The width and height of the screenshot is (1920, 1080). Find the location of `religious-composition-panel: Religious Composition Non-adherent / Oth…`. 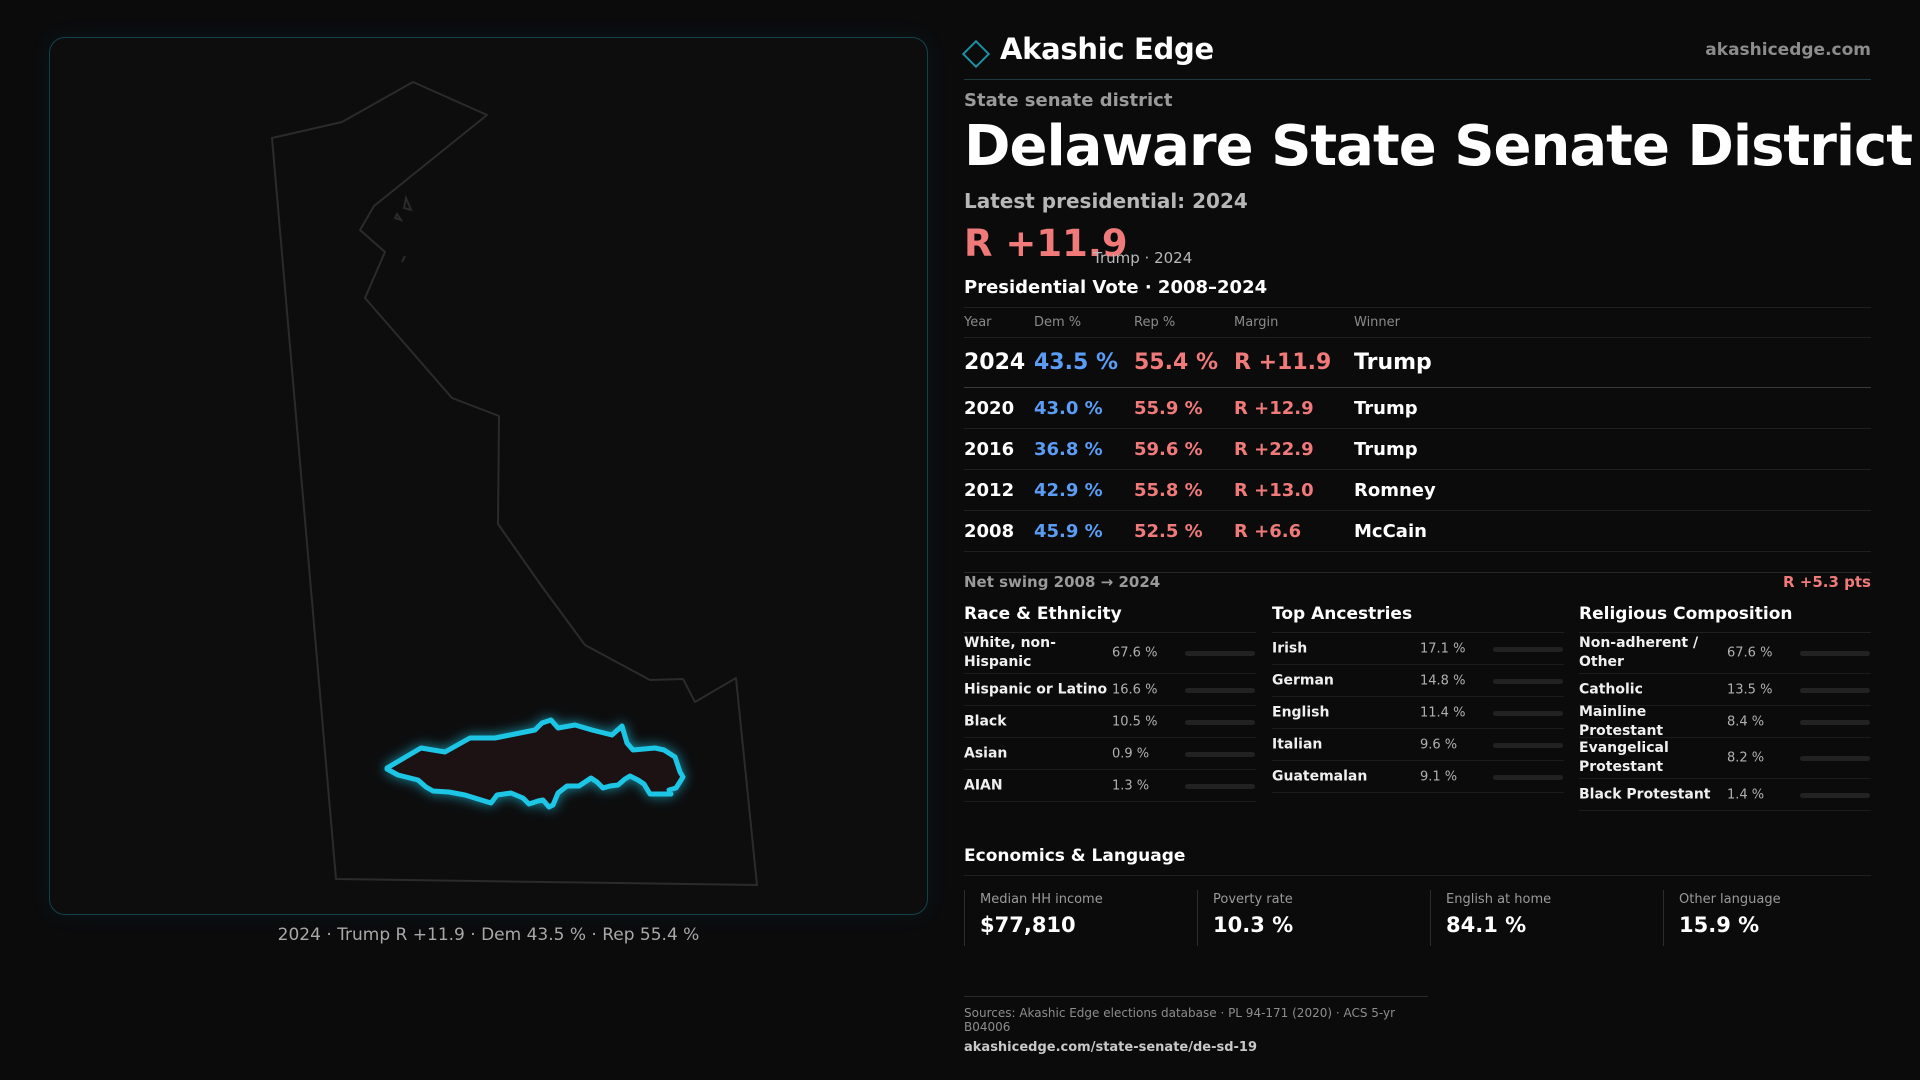

religious-composition-panel: Religious Composition Non-adherent / Oth… is located at coordinates (1725, 707).